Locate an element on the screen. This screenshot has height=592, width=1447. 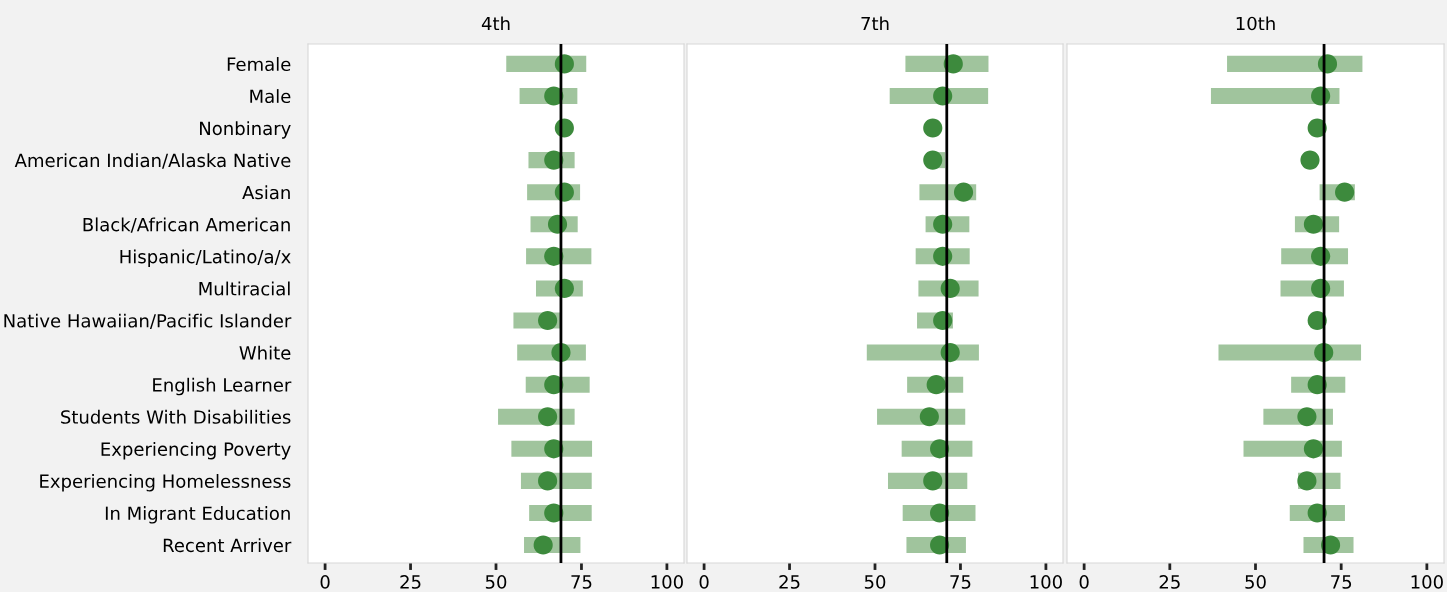
y-tick-label: Experiencing Poverty is located at coordinates (196, 450).